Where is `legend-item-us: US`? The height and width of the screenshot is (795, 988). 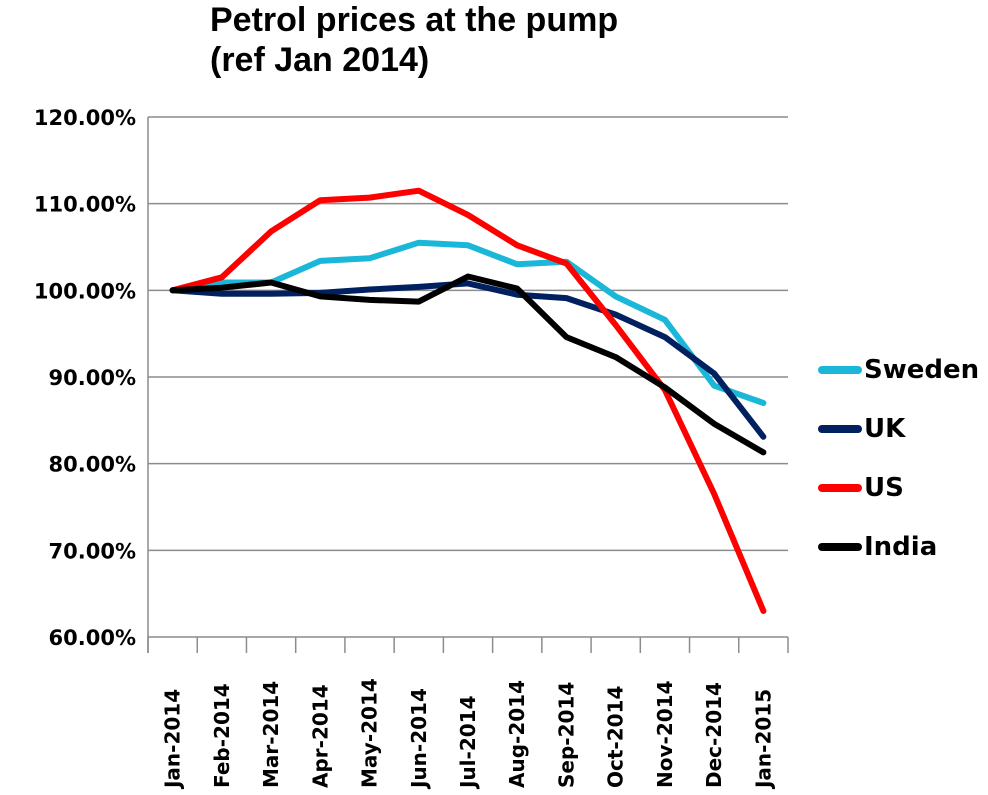
legend-item-us: US is located at coordinates (898, 487).